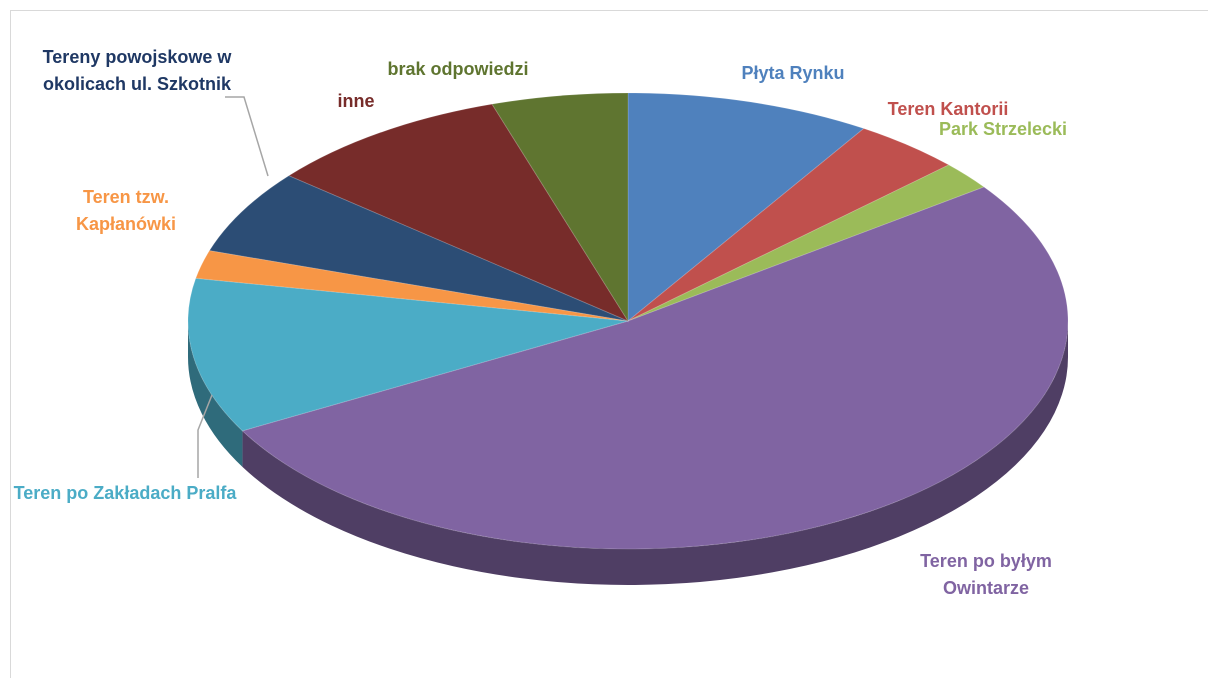 This screenshot has height=678, width=1208. I want to click on slice-label: Park Strzelecki, so click(1003, 129).